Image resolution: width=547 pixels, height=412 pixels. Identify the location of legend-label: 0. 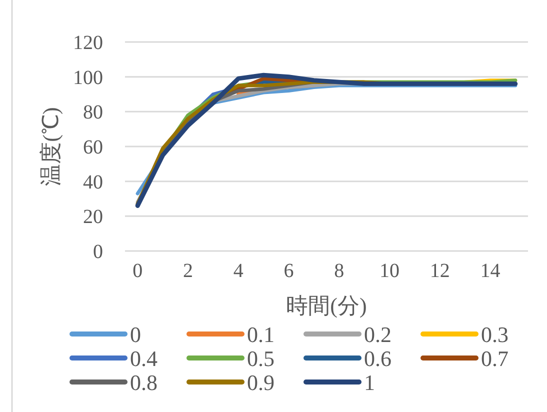
(135, 334).